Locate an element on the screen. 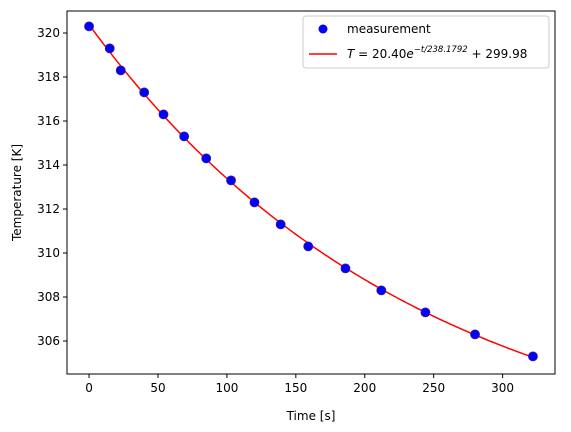 This screenshot has height=432, width=571. x-tick-label: 250 is located at coordinates (433, 388).